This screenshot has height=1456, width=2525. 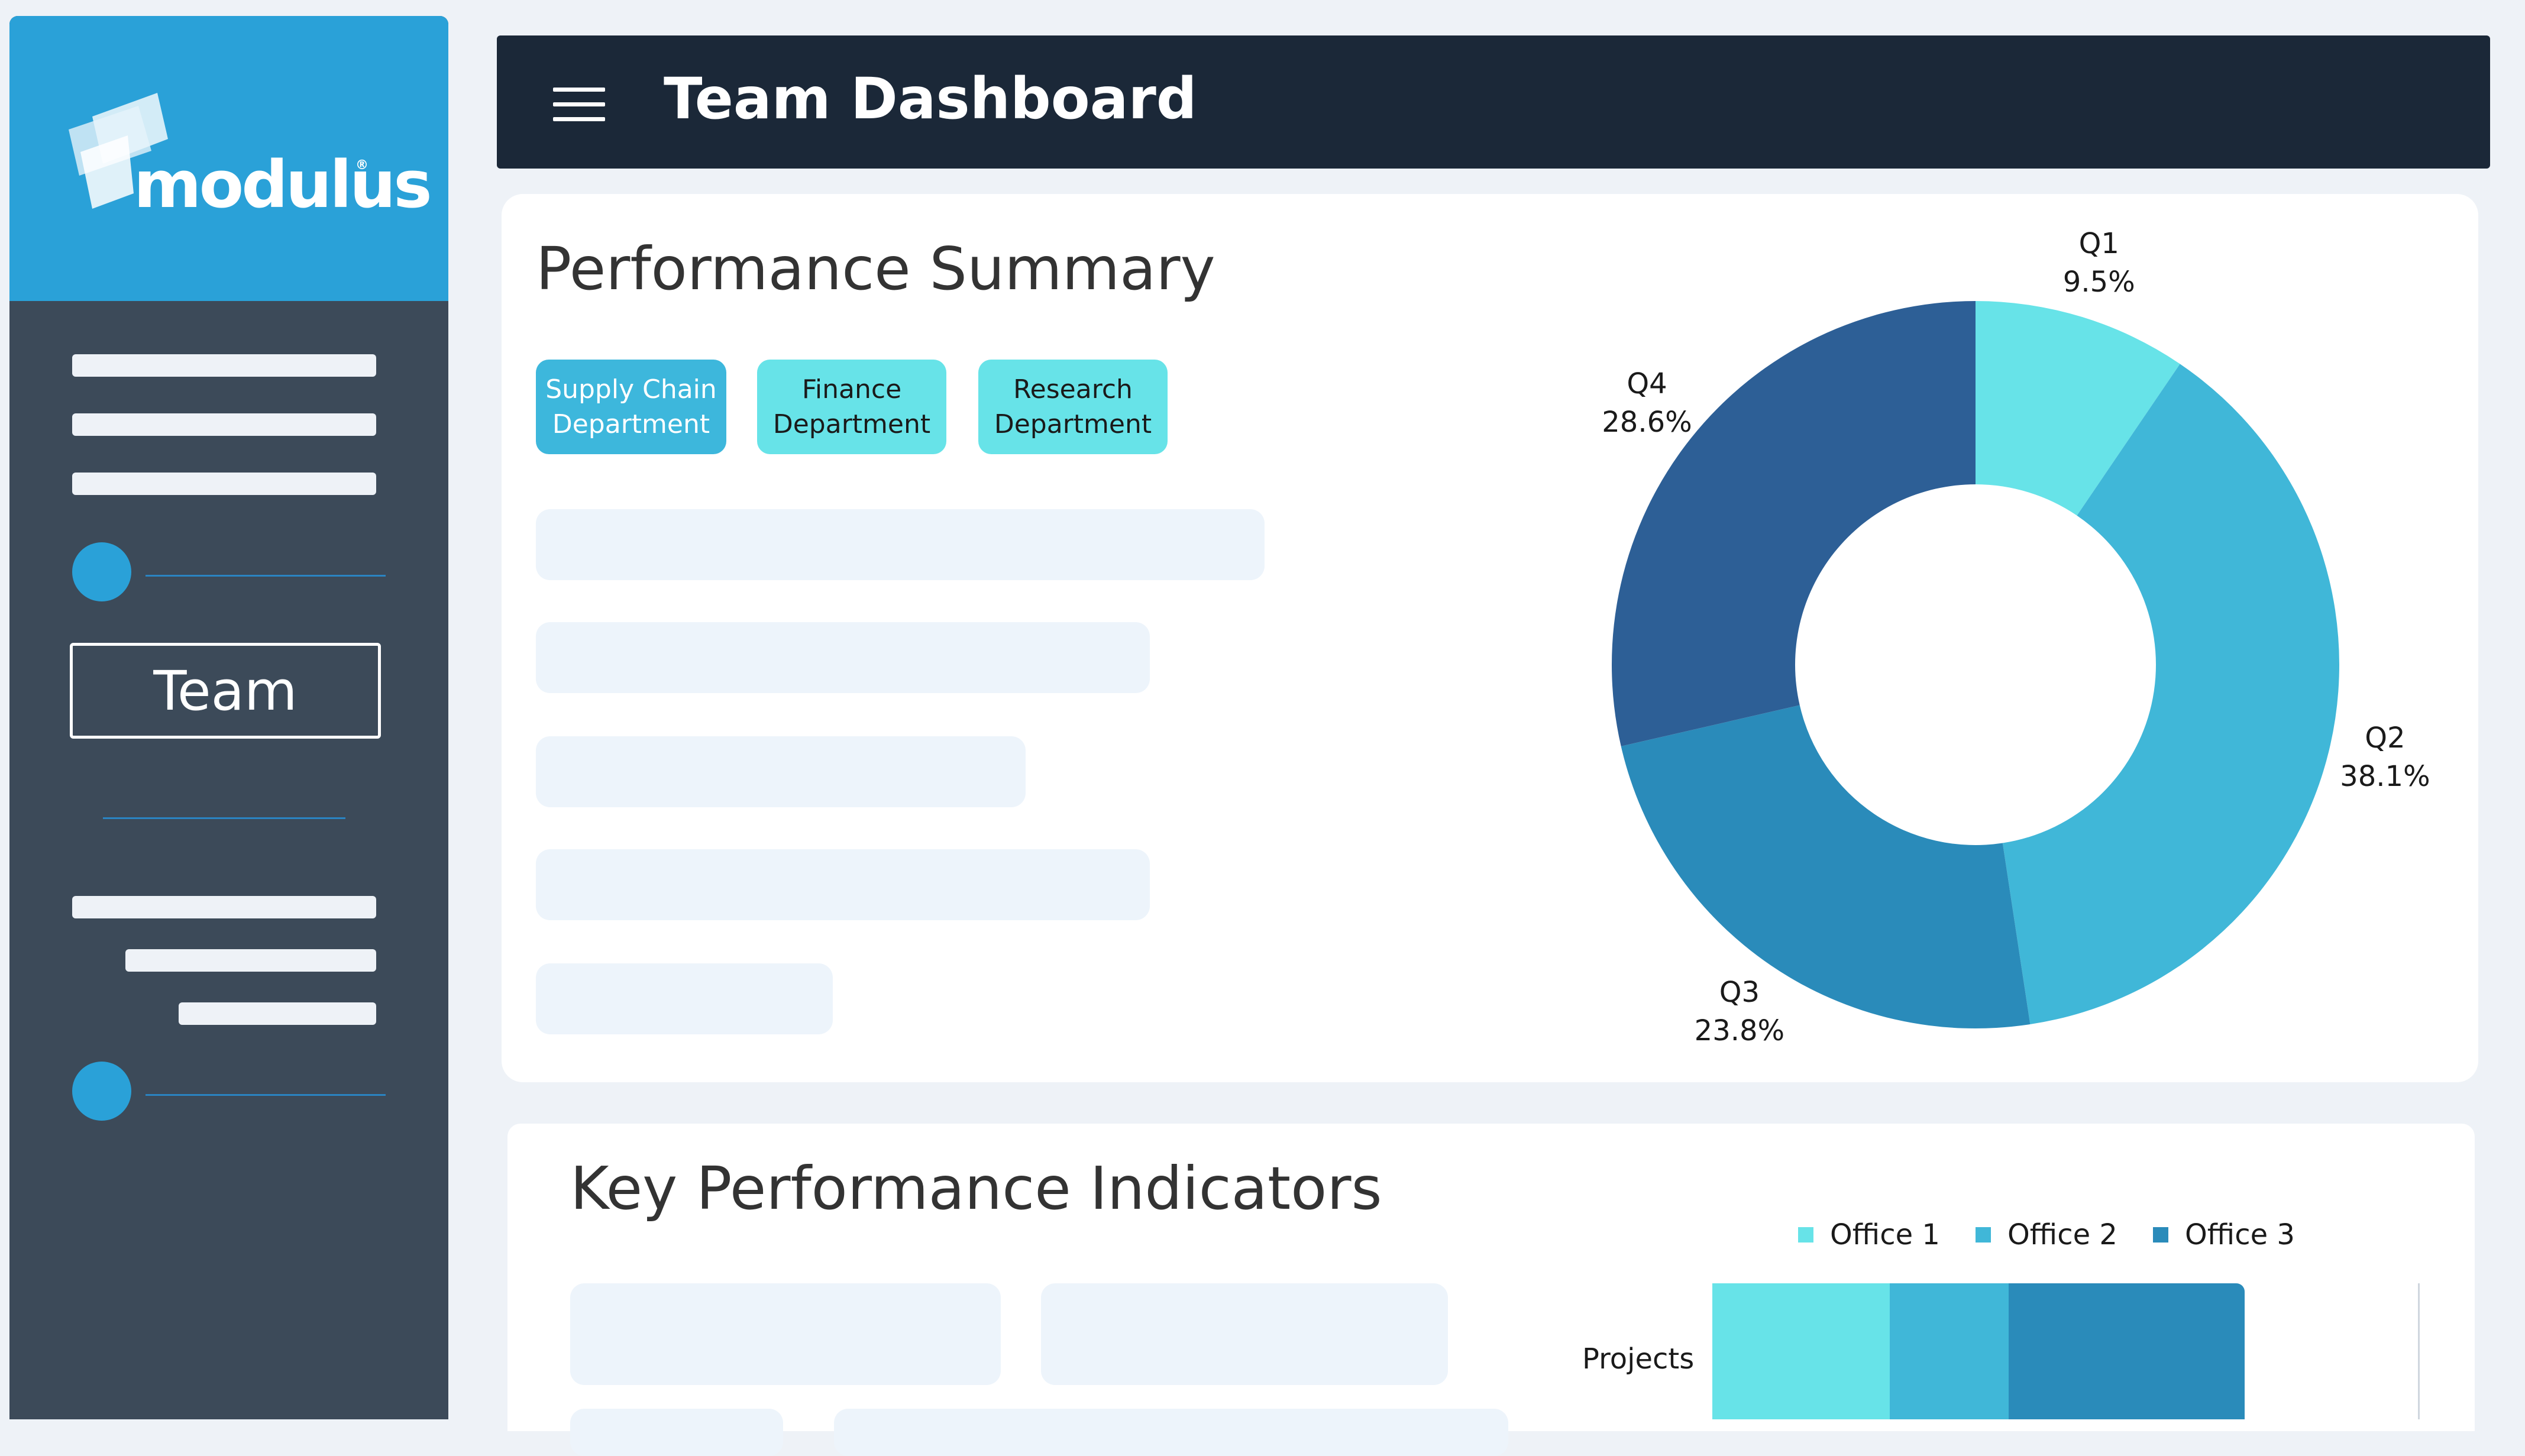 What do you see at coordinates (976, 1188) in the screenshot?
I see `kpi-title: Key Performance Indicators` at bounding box center [976, 1188].